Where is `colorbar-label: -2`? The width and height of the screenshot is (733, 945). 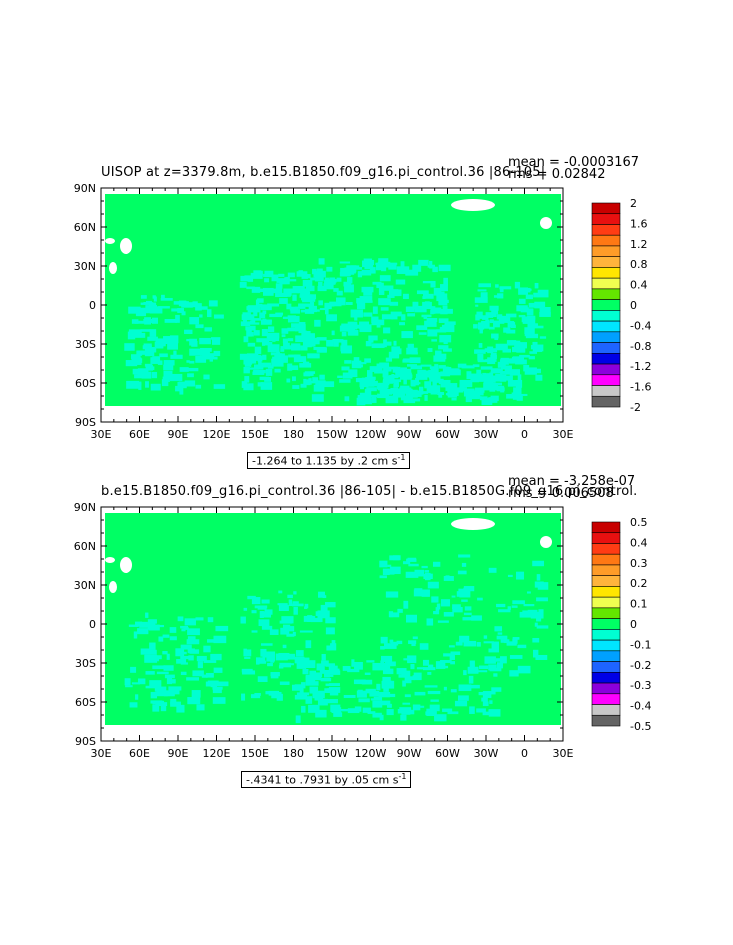
colorbar-label: -2 is located at coordinates (635, 407).